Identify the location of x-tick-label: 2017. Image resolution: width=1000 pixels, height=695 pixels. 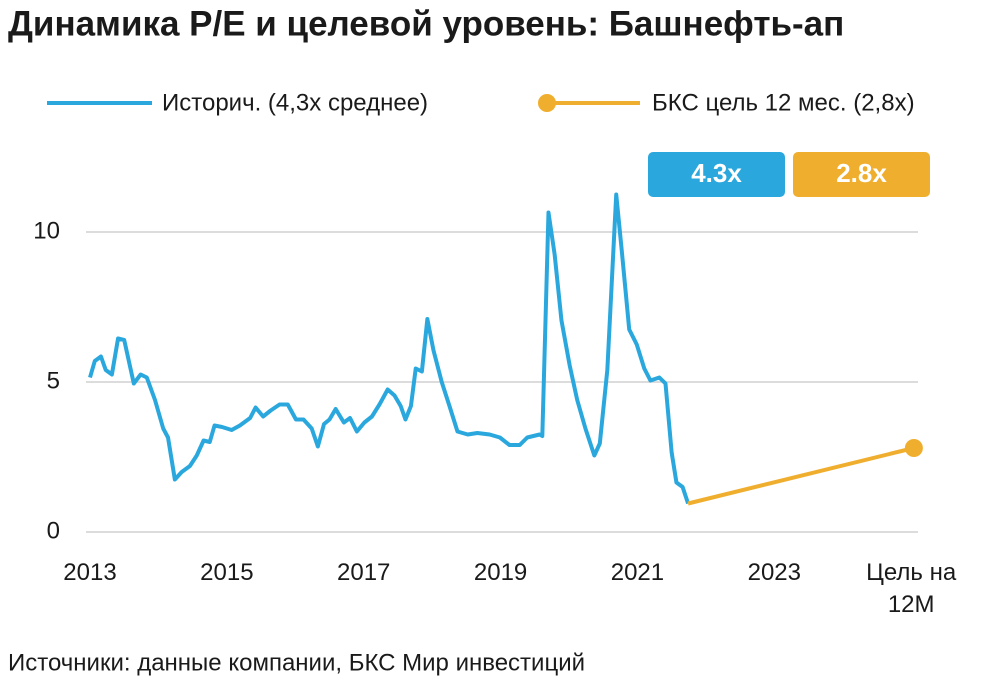
(364, 572).